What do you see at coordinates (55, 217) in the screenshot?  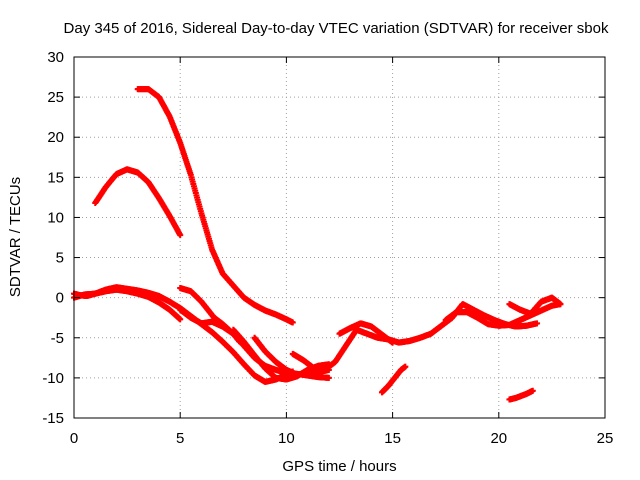 I see `y-tick-label: 10` at bounding box center [55, 217].